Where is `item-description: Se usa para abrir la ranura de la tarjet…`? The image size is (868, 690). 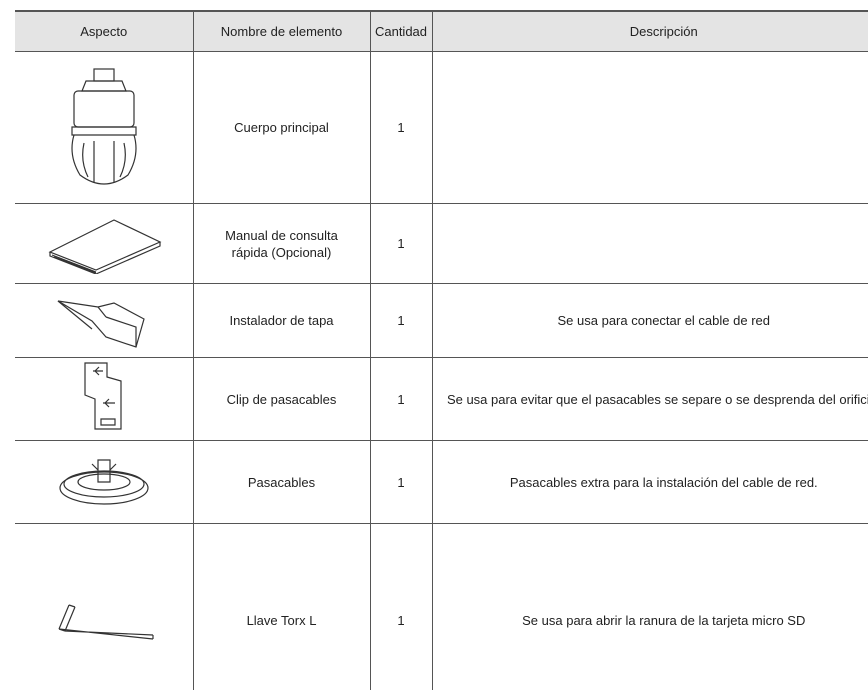
item-description: Se usa para abrir la ranura de la tarjet… is located at coordinates (649, 606).